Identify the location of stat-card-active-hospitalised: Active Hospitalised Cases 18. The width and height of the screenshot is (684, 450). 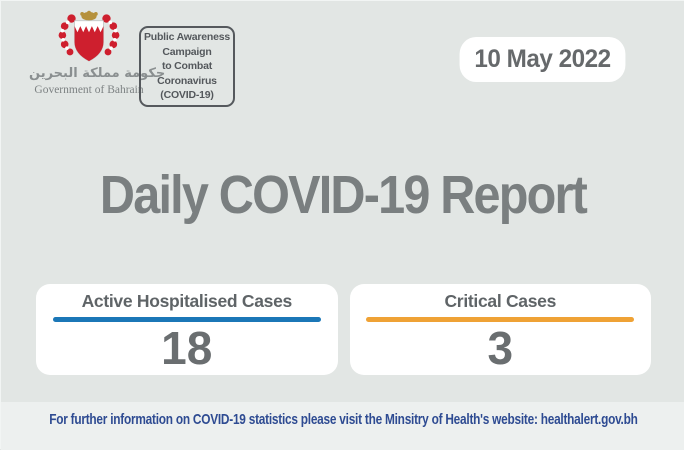
(187, 329).